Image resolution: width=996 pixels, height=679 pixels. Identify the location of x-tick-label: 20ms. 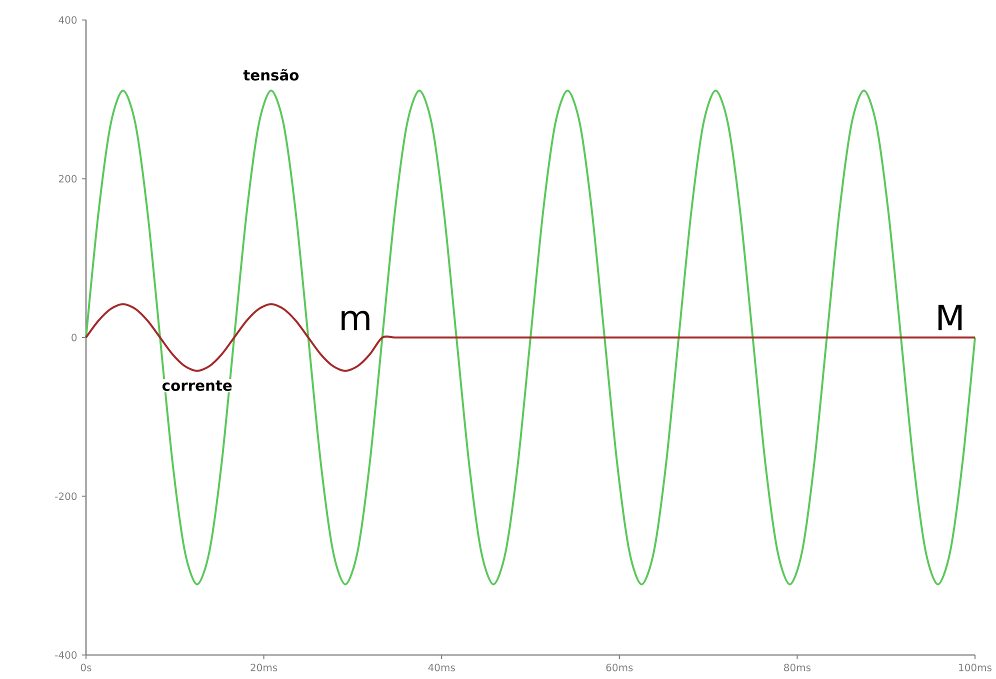
(264, 668).